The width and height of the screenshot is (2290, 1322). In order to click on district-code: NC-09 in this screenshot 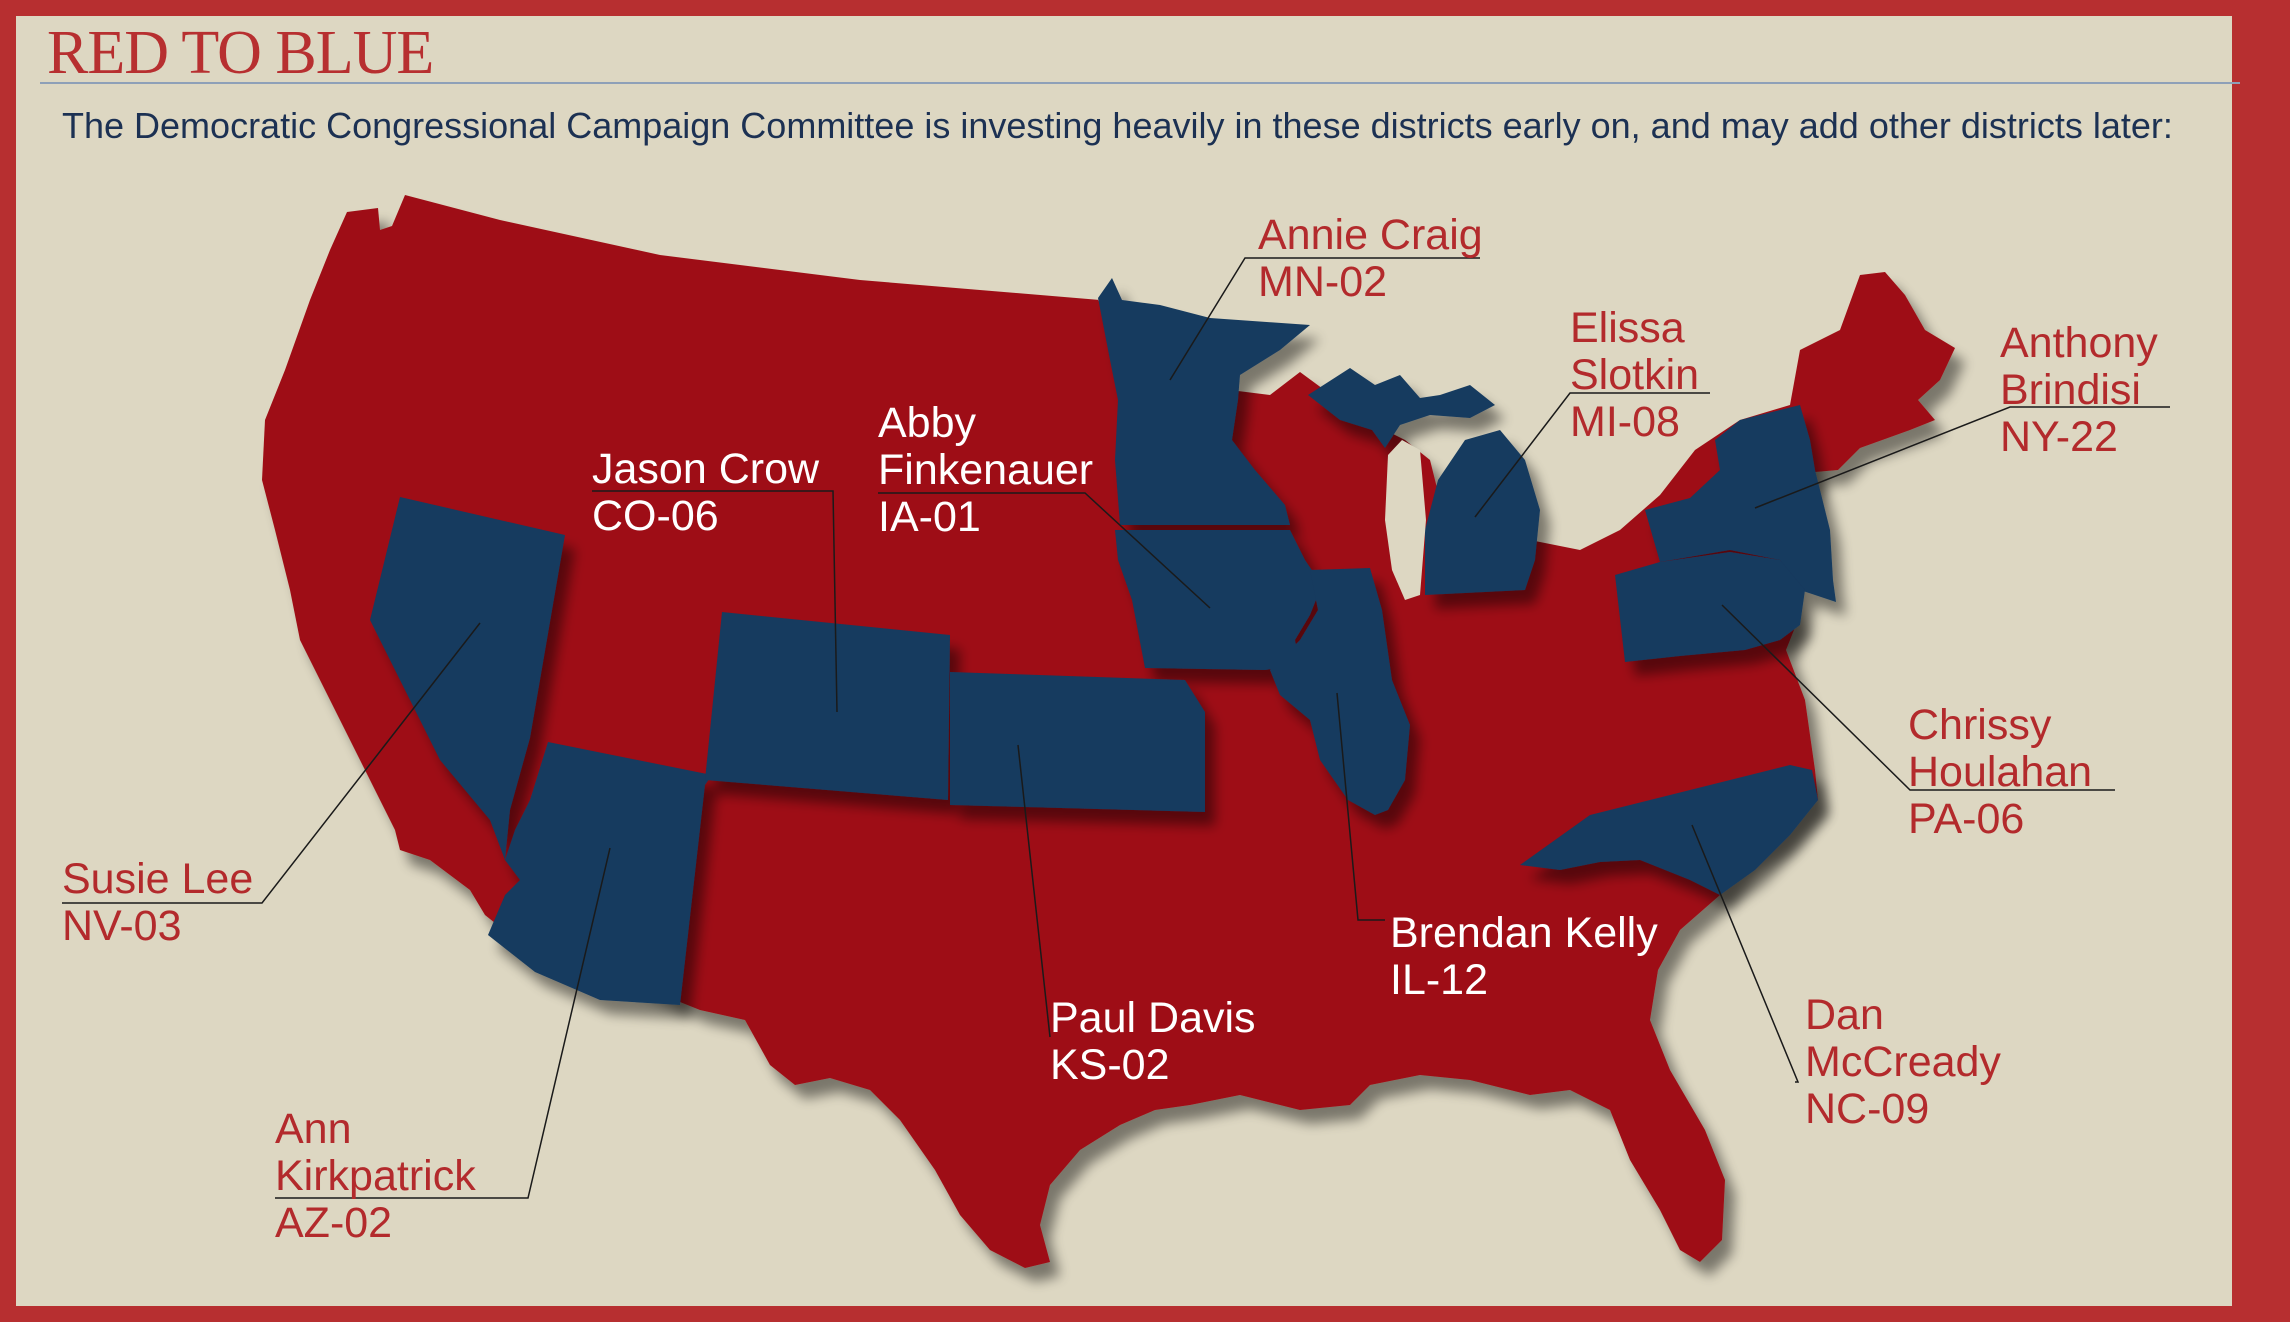, I will do `click(1867, 1109)`.